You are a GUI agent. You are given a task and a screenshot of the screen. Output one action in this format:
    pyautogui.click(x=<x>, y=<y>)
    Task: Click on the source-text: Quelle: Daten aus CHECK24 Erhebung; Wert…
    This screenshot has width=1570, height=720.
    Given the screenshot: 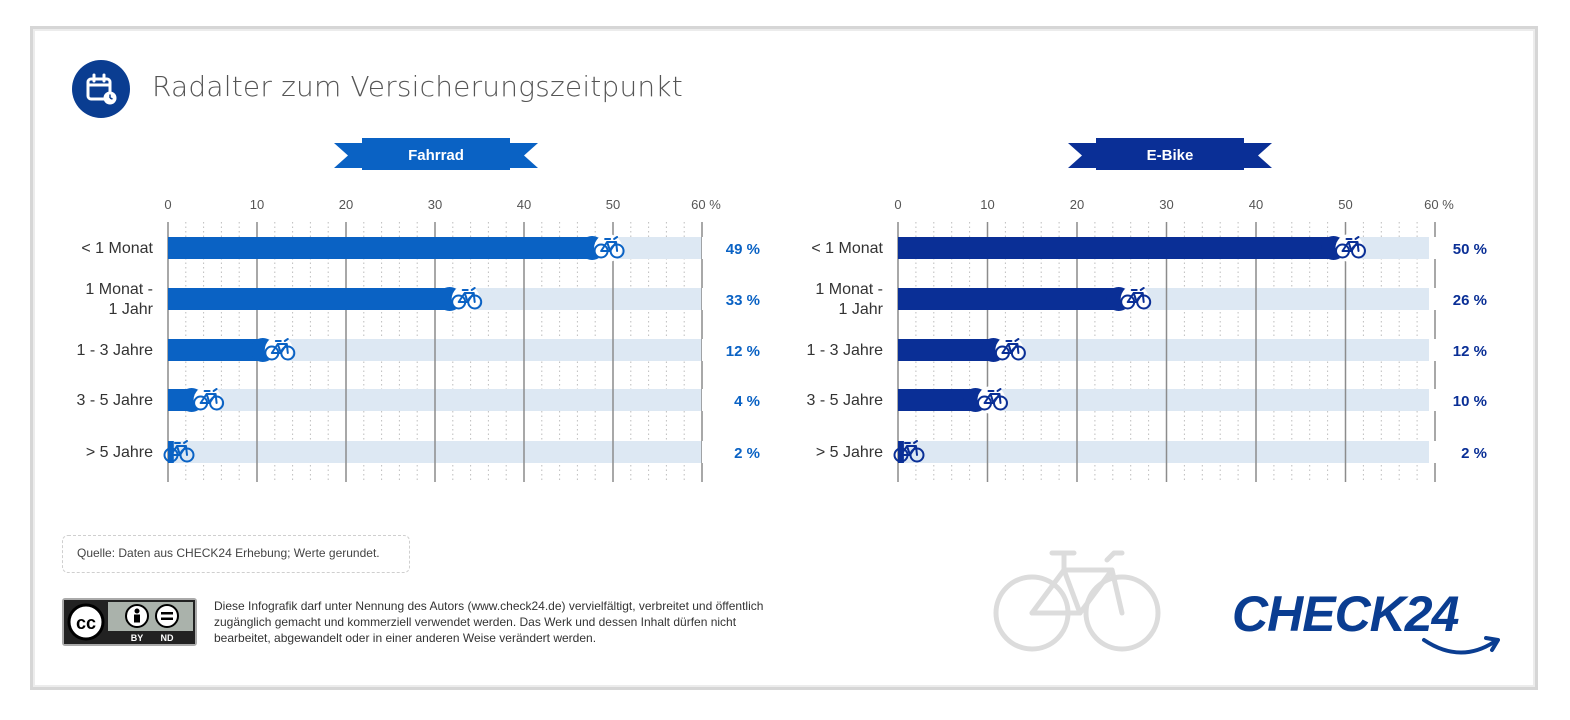 What is the action you would take?
    pyautogui.click(x=228, y=553)
    